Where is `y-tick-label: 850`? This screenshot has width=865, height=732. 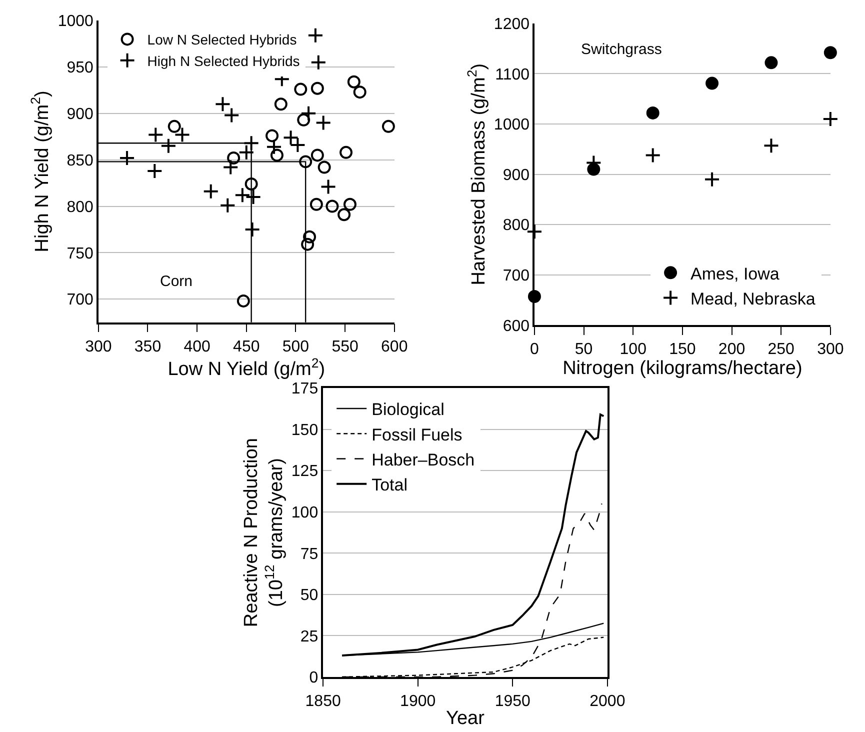
y-tick-label: 850 is located at coordinates (80, 161).